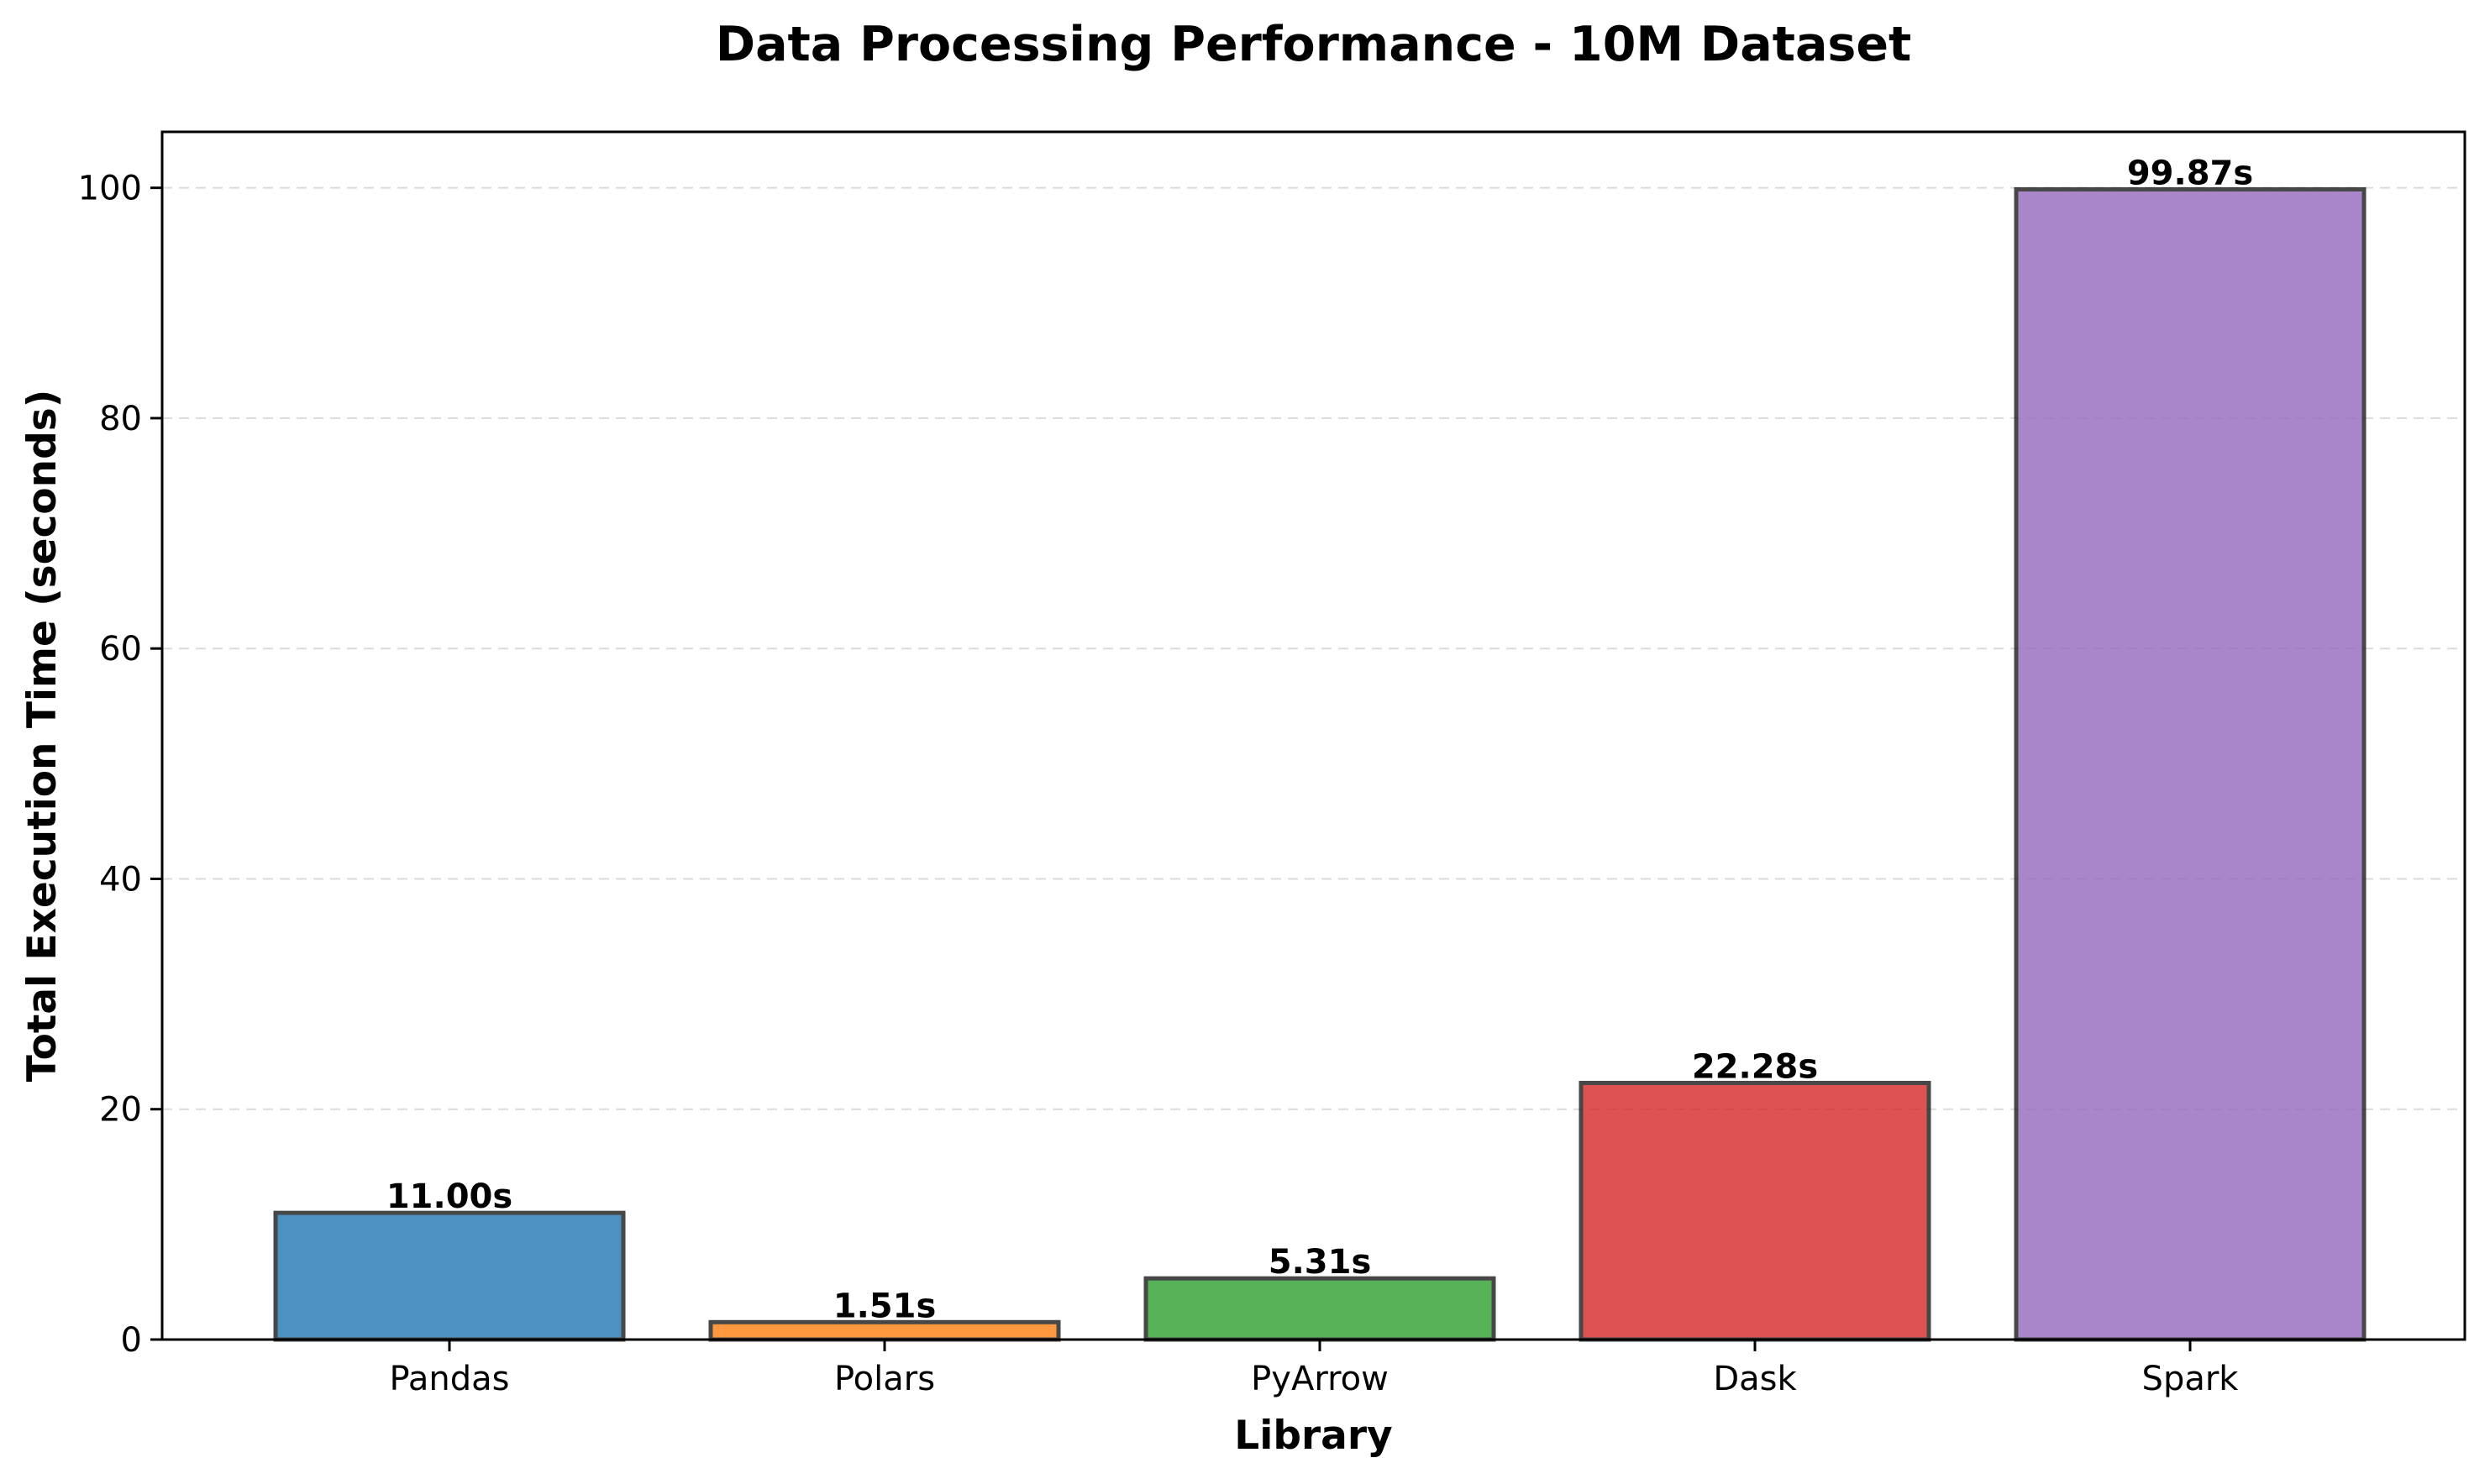  I want to click on data-label-dask: 22.28s, so click(1755, 1066).